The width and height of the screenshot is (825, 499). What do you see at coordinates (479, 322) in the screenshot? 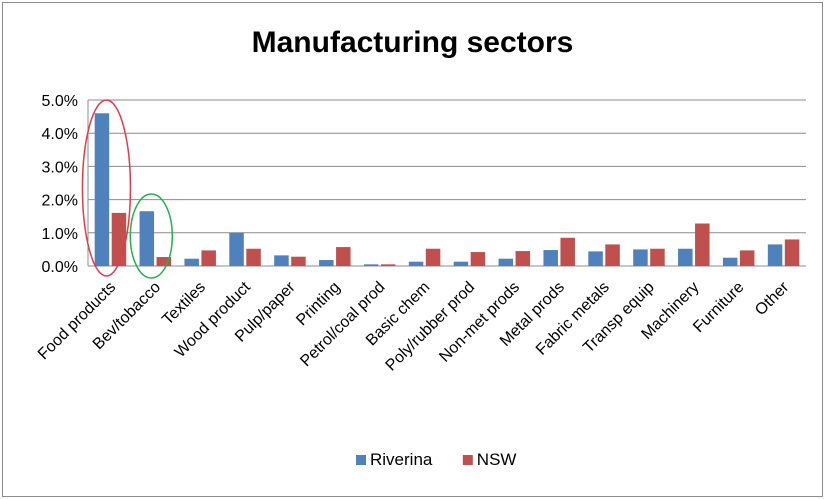
I see `x-tick-label: Non-met prods` at bounding box center [479, 322].